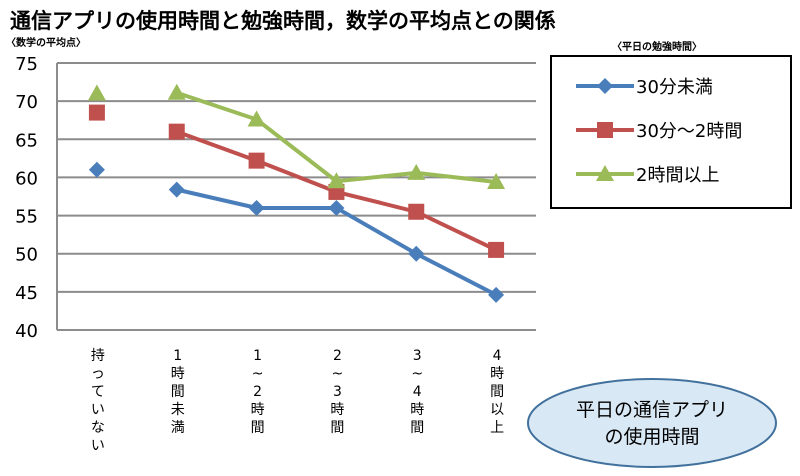  I want to click on x-axis-title-ellipse, so click(652, 423).